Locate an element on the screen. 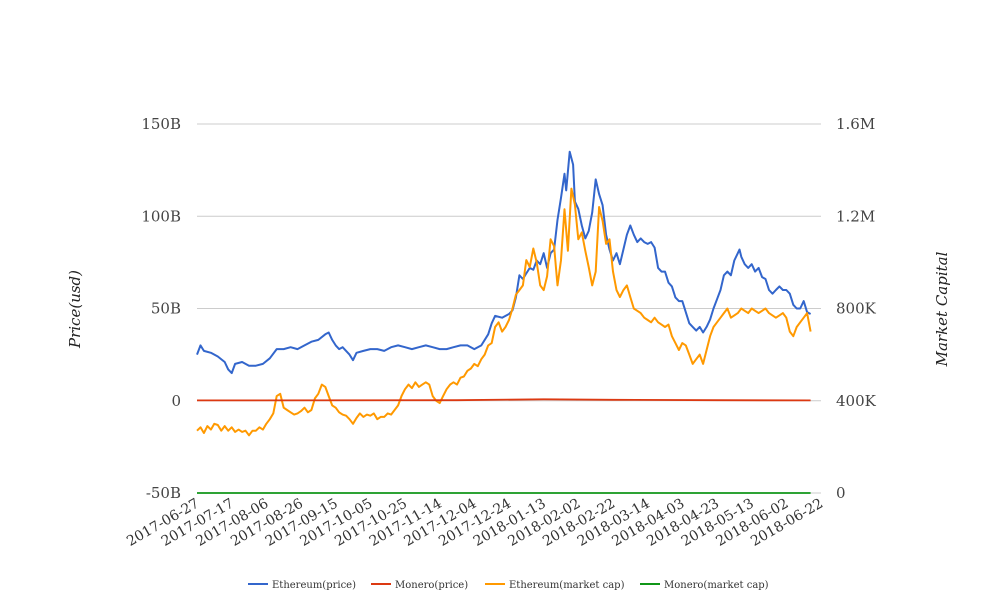 The width and height of the screenshot is (1008, 616). left-tick-label: 100B is located at coordinates (161, 216).